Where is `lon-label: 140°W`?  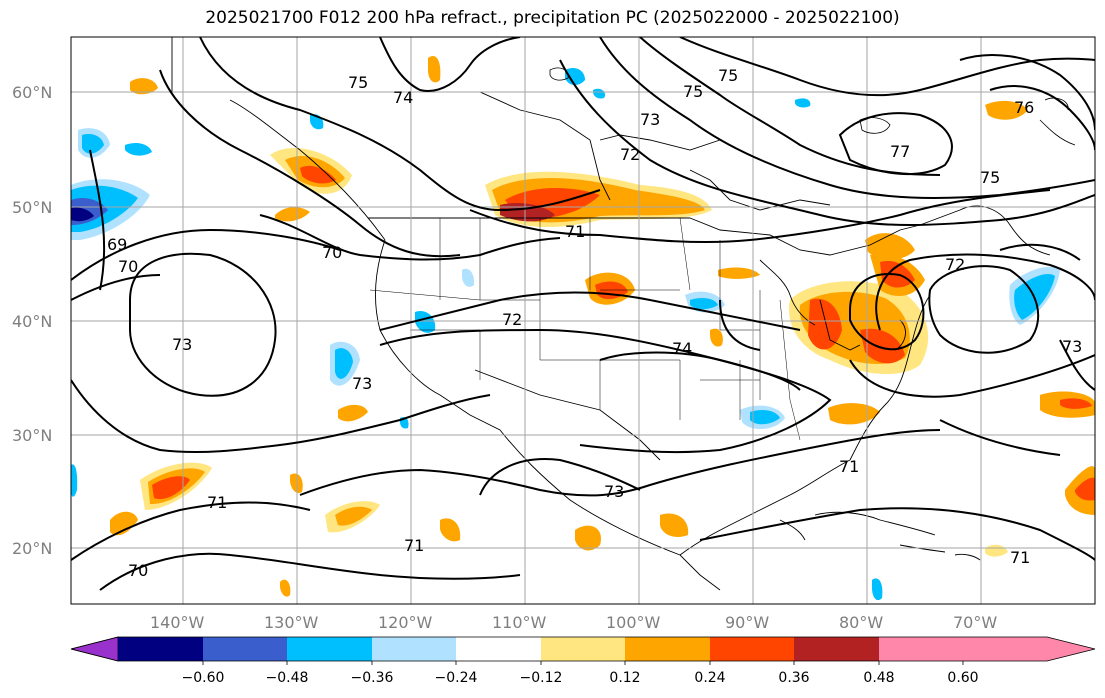 lon-label: 140°W is located at coordinates (177, 622).